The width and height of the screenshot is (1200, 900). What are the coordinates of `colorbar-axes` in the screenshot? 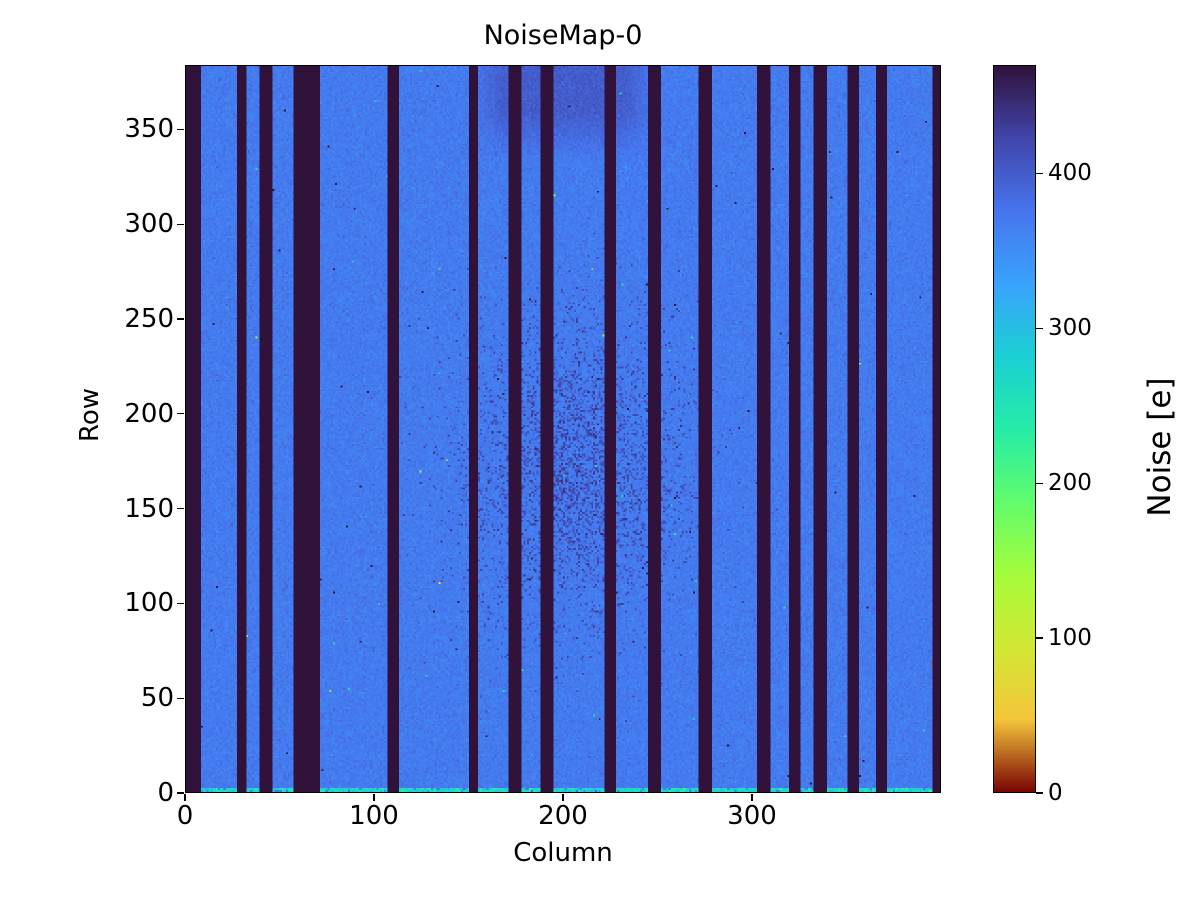 It's located at (1014, 429).